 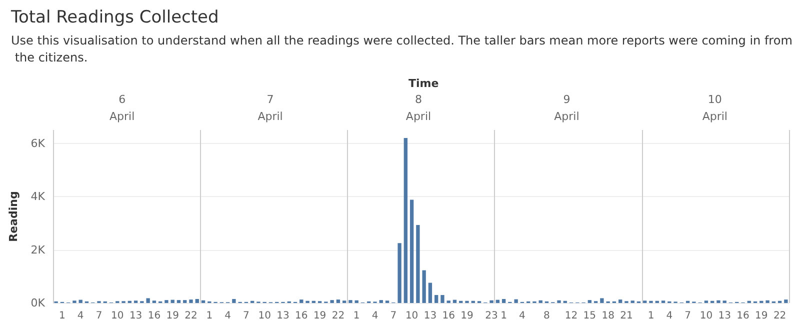 I want to click on x-axis-title: Time, so click(x=423, y=83).